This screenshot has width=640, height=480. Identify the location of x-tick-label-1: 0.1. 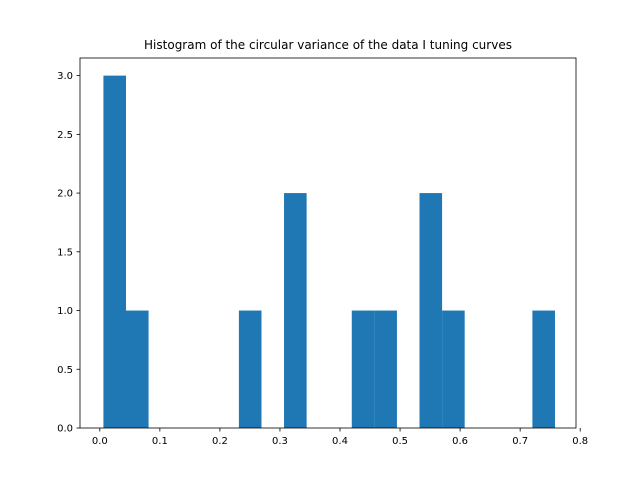
(160, 441).